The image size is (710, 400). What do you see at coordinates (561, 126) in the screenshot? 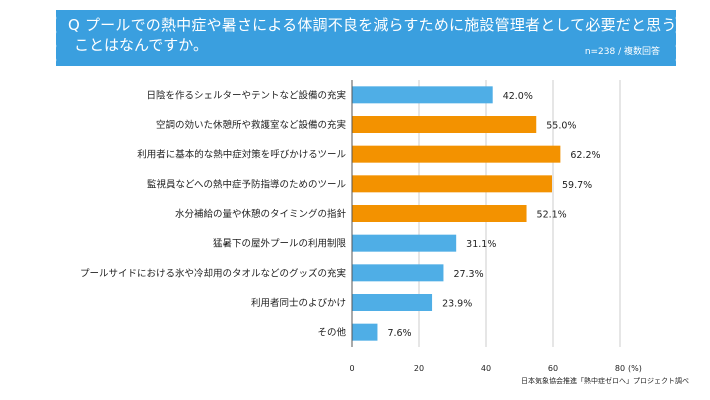
I see `value-label-1: 55.0%` at bounding box center [561, 126].